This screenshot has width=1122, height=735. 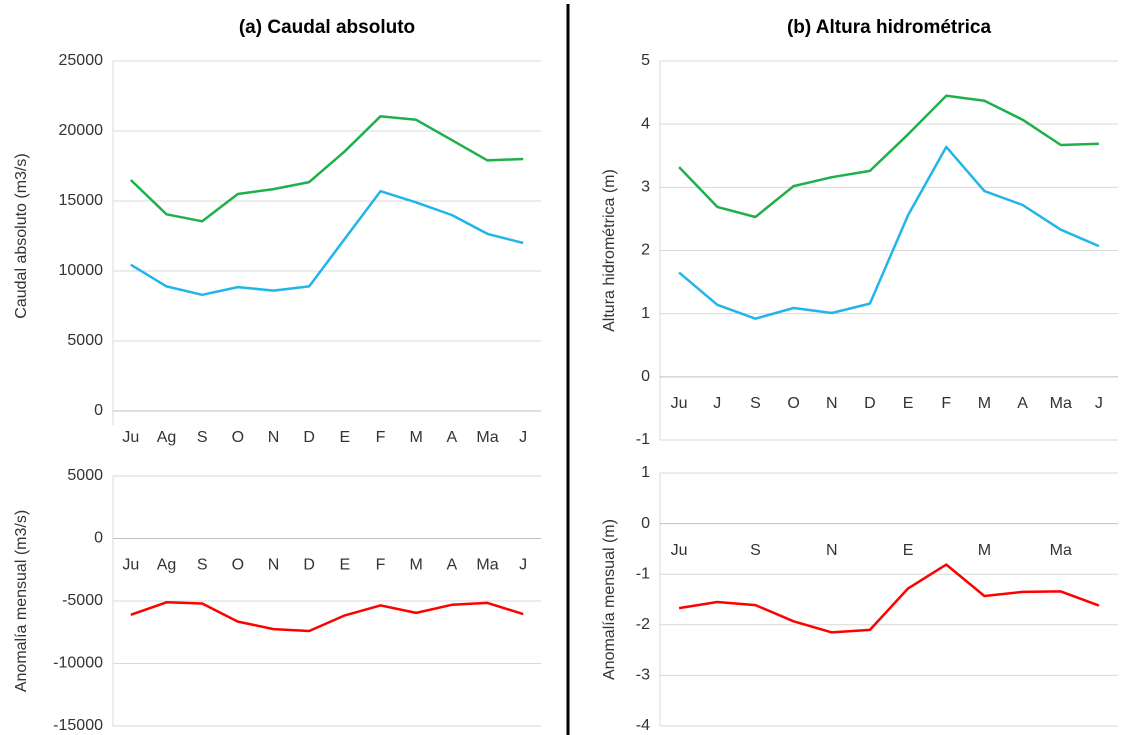 What do you see at coordinates (21, 601) in the screenshot?
I see `y-axis-label: Anomalía mensual (m3/s)` at bounding box center [21, 601].